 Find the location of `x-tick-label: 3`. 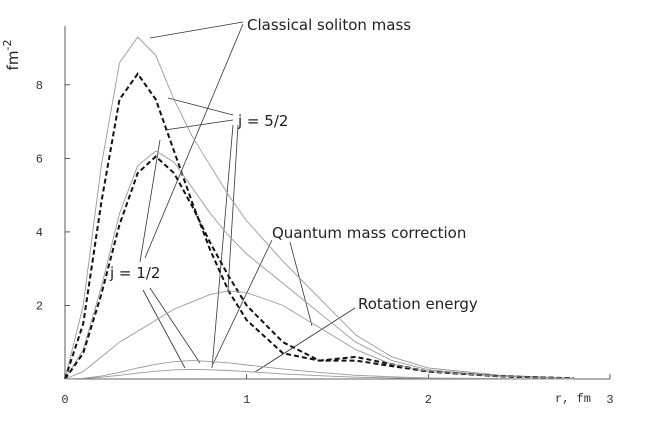

x-tick-label: 3 is located at coordinates (609, 400).